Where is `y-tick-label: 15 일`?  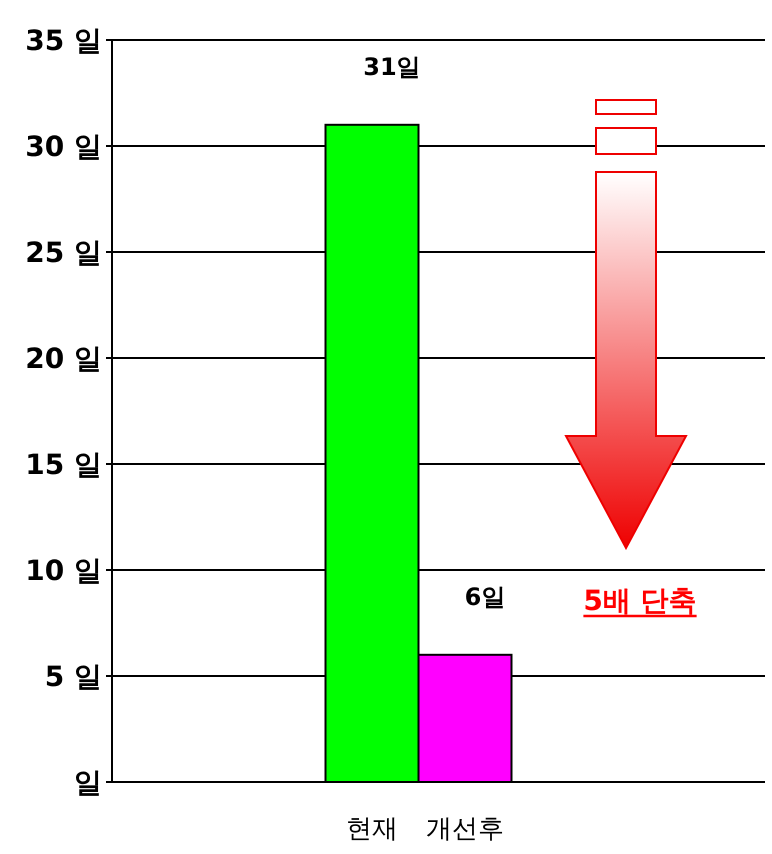 y-tick-label: 15 일 is located at coordinates (63, 464).